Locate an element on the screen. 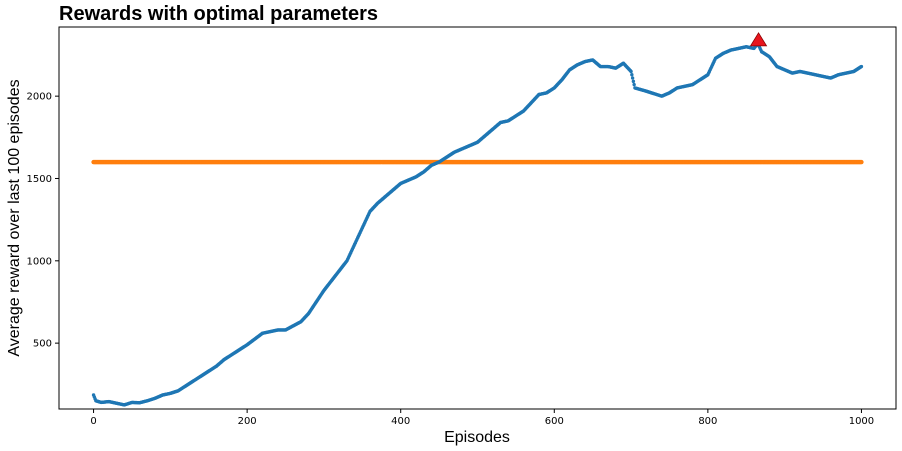  x-tick-label: 200 is located at coordinates (247, 421).